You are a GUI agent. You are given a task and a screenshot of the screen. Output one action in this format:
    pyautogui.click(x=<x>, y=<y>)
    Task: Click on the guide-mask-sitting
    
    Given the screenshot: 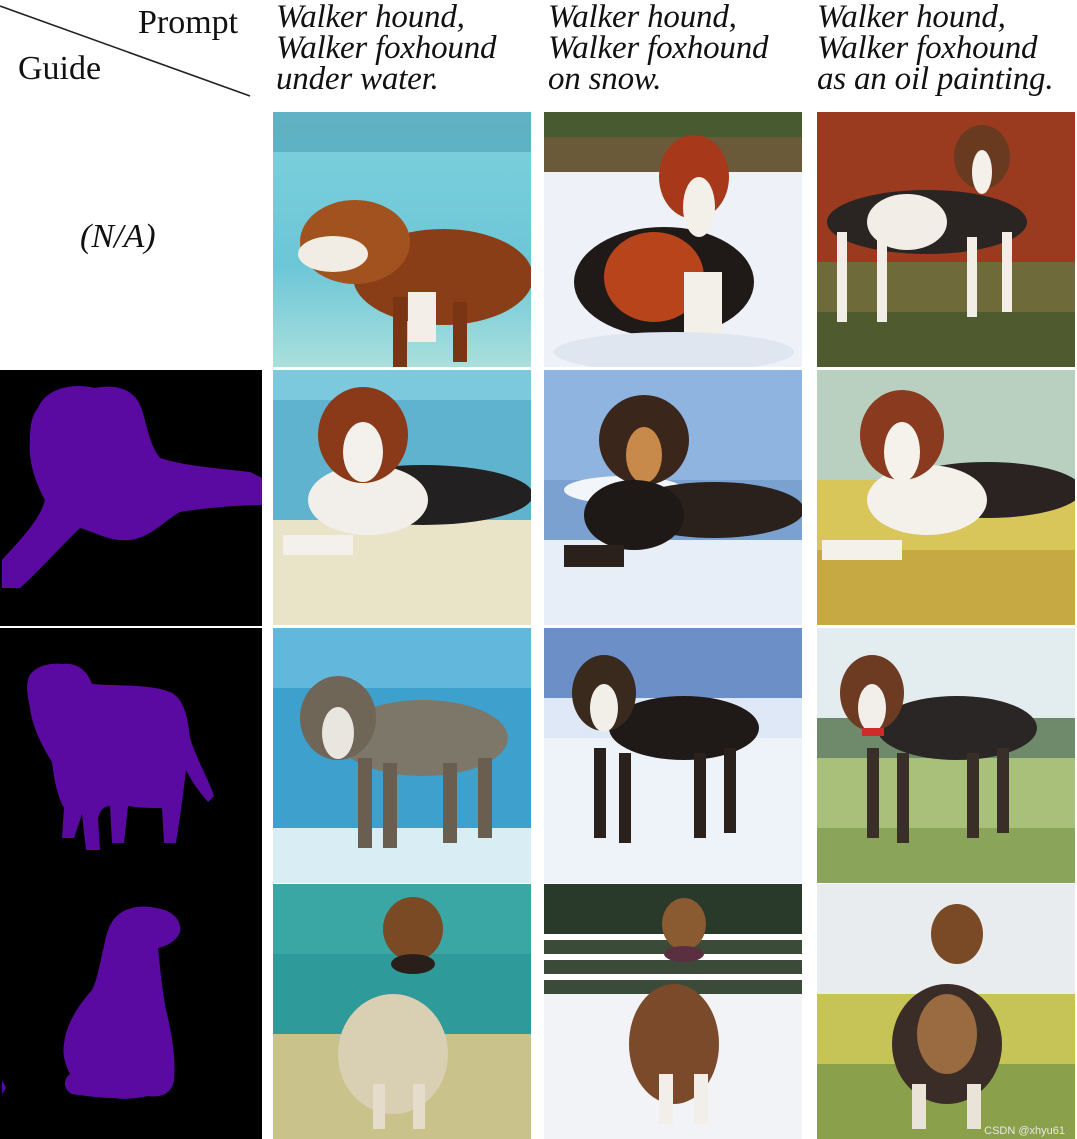 What is the action you would take?
    pyautogui.click(x=131, y=1011)
    